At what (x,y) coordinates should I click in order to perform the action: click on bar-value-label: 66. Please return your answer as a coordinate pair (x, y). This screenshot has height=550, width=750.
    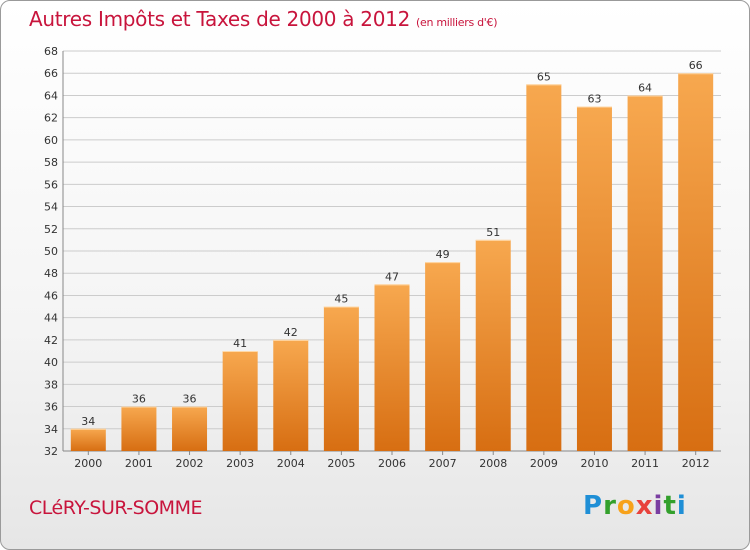
    Looking at the image, I should click on (696, 65).